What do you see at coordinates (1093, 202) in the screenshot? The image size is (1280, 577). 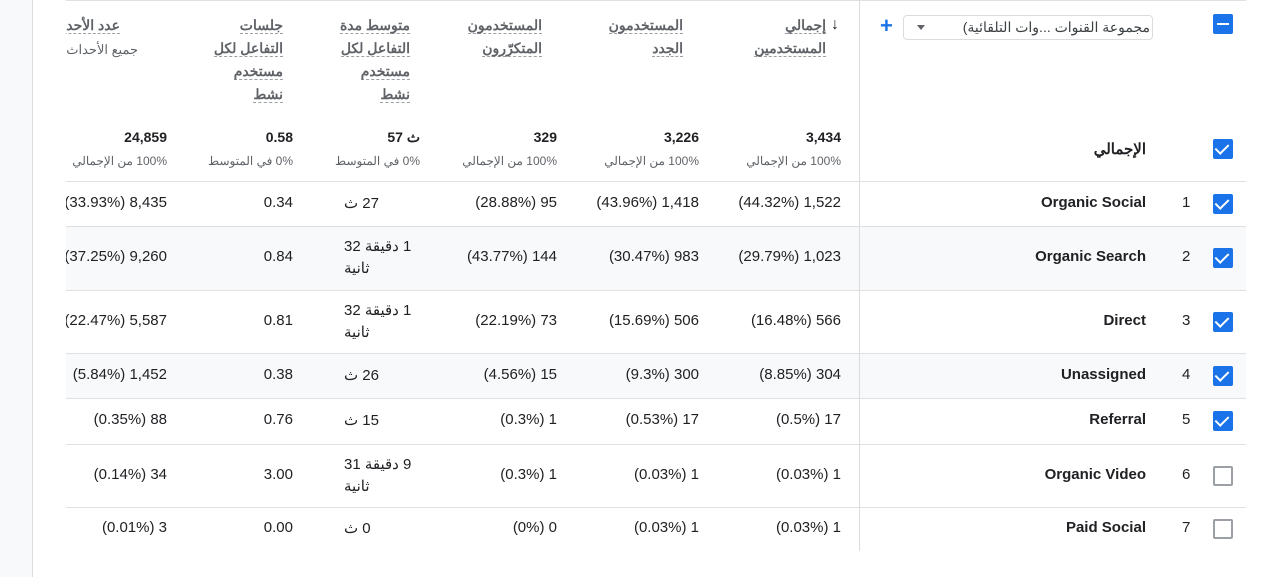 I see `channel-name: Organic Social` at bounding box center [1093, 202].